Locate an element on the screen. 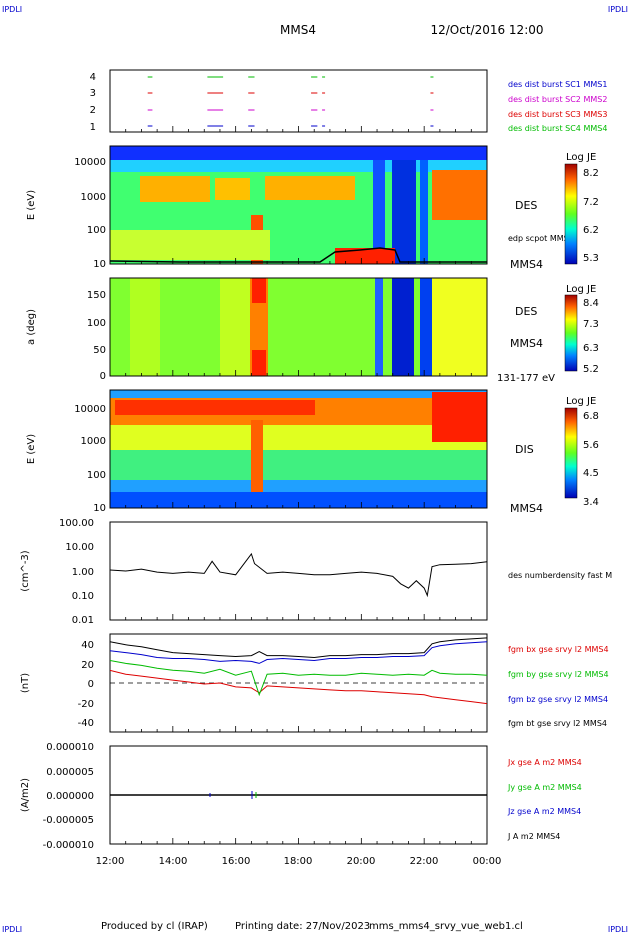 The height and width of the screenshot is (934, 630). pitch-ylabel: a (deg) is located at coordinates (31, 327).